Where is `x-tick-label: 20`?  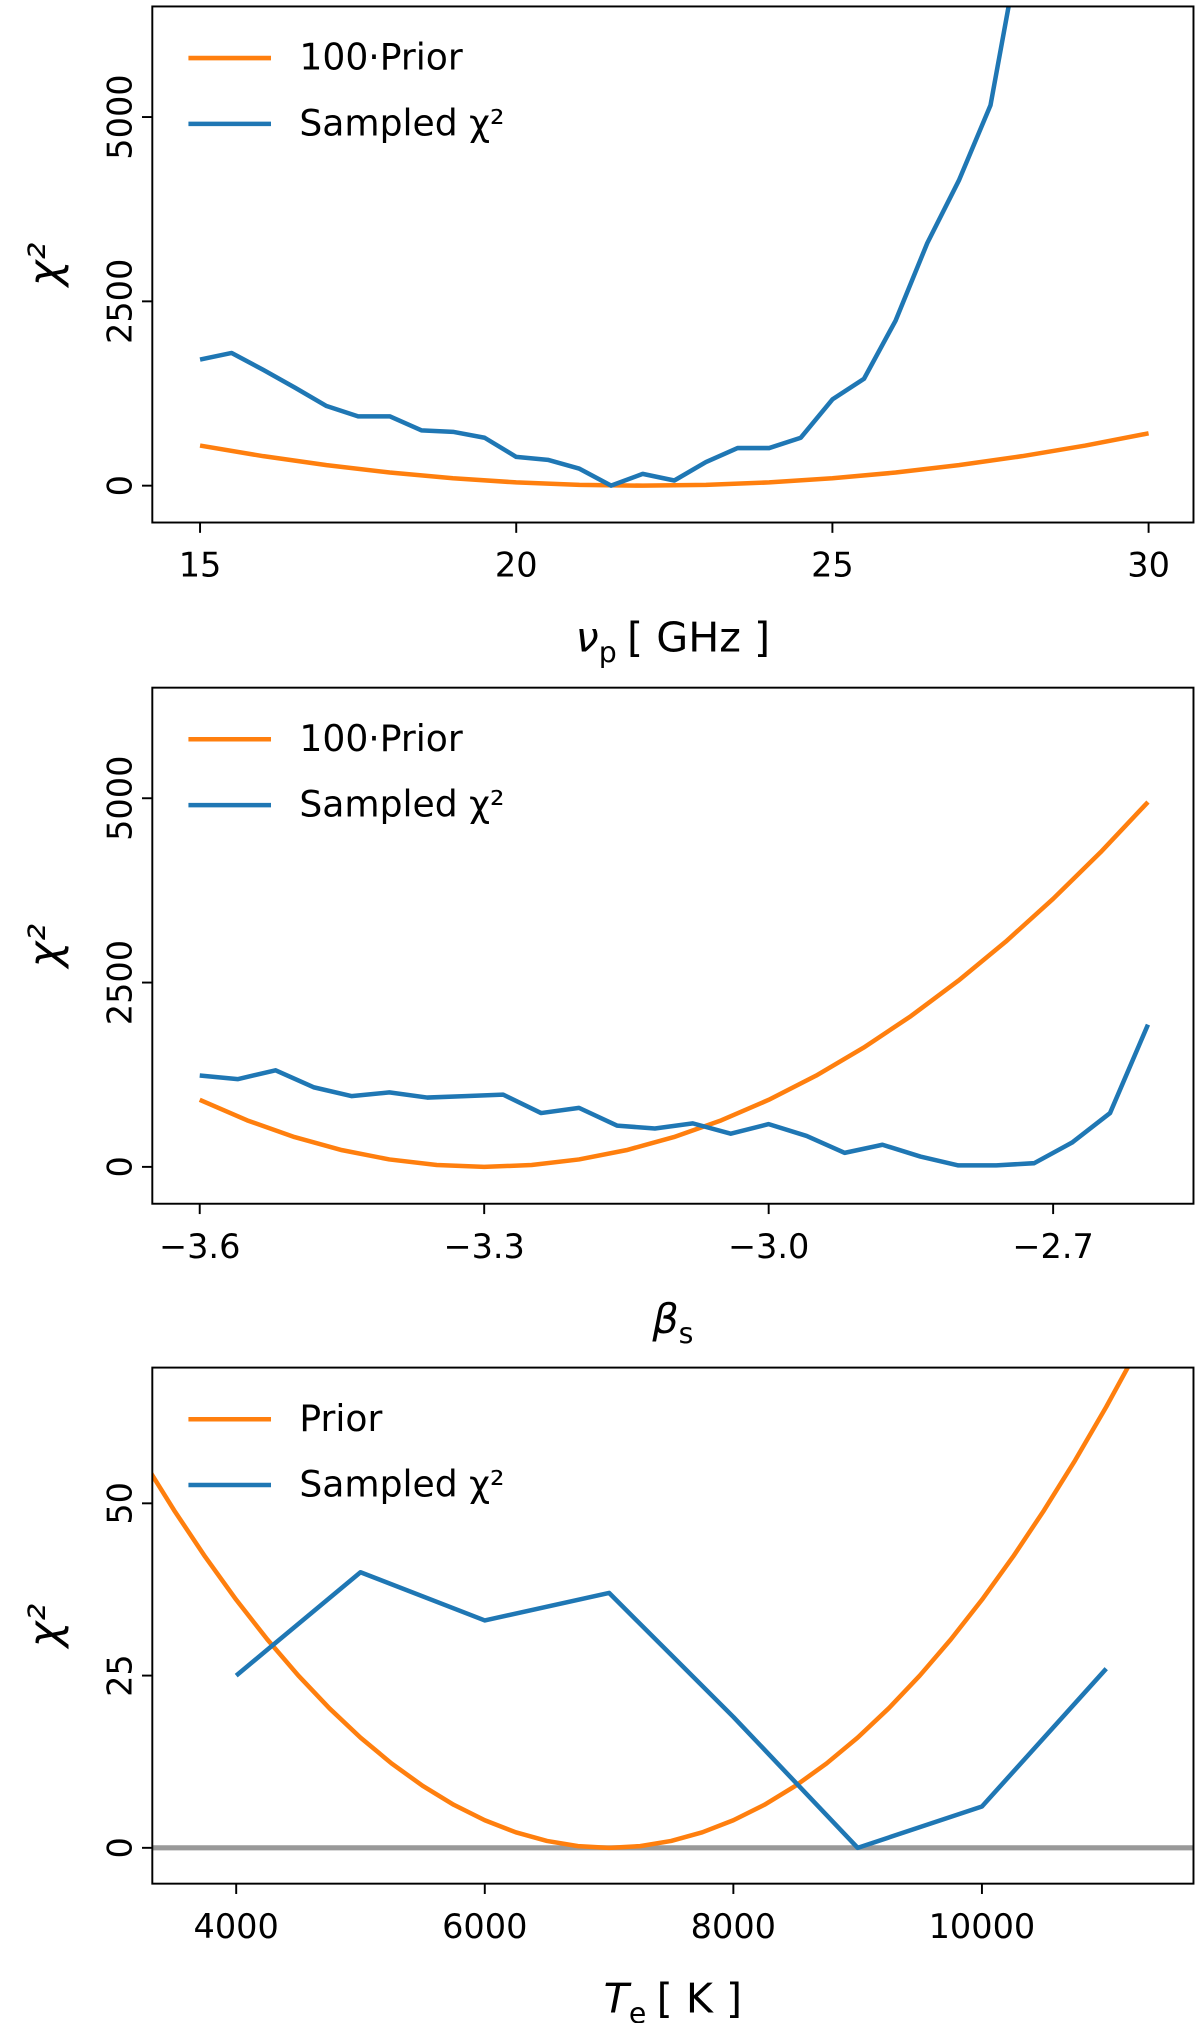 x-tick-label: 20 is located at coordinates (516, 565).